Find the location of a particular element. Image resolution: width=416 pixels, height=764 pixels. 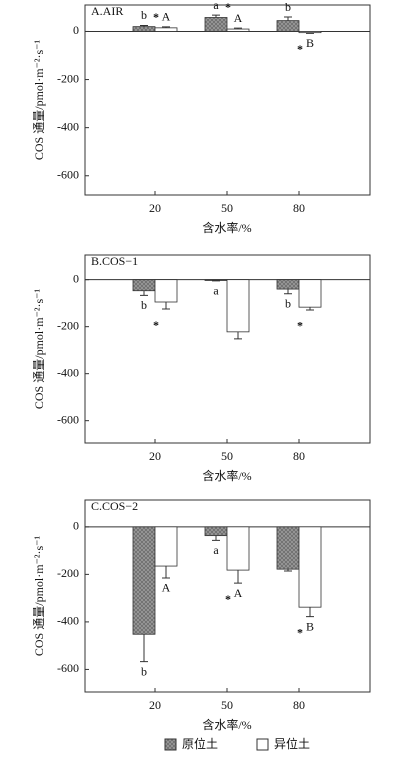

panel-title: C.COS−2 is located at coordinates (114, 506).